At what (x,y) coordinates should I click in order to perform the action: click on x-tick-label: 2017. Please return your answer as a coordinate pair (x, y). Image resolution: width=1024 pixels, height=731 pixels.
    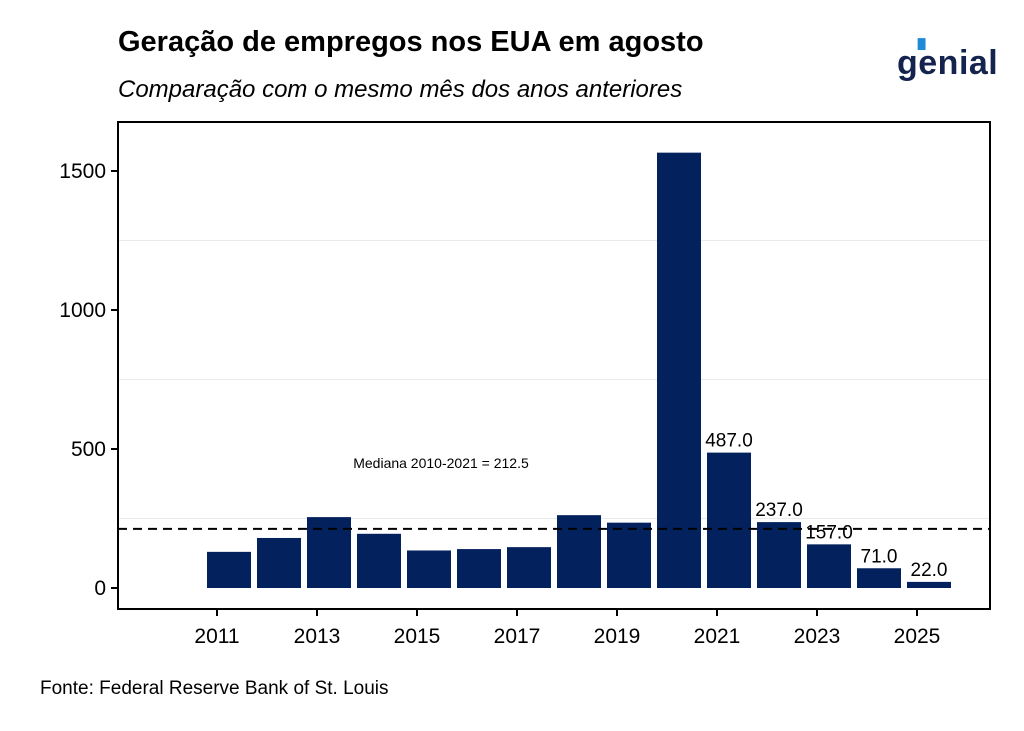
    Looking at the image, I should click on (517, 636).